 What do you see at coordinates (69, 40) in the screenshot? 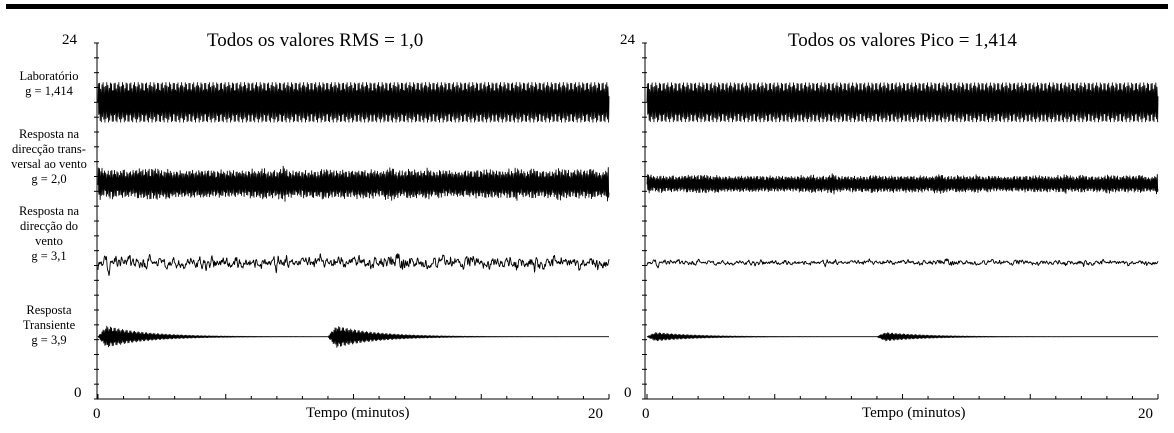
I see `left-ytick-24: 24` at bounding box center [69, 40].